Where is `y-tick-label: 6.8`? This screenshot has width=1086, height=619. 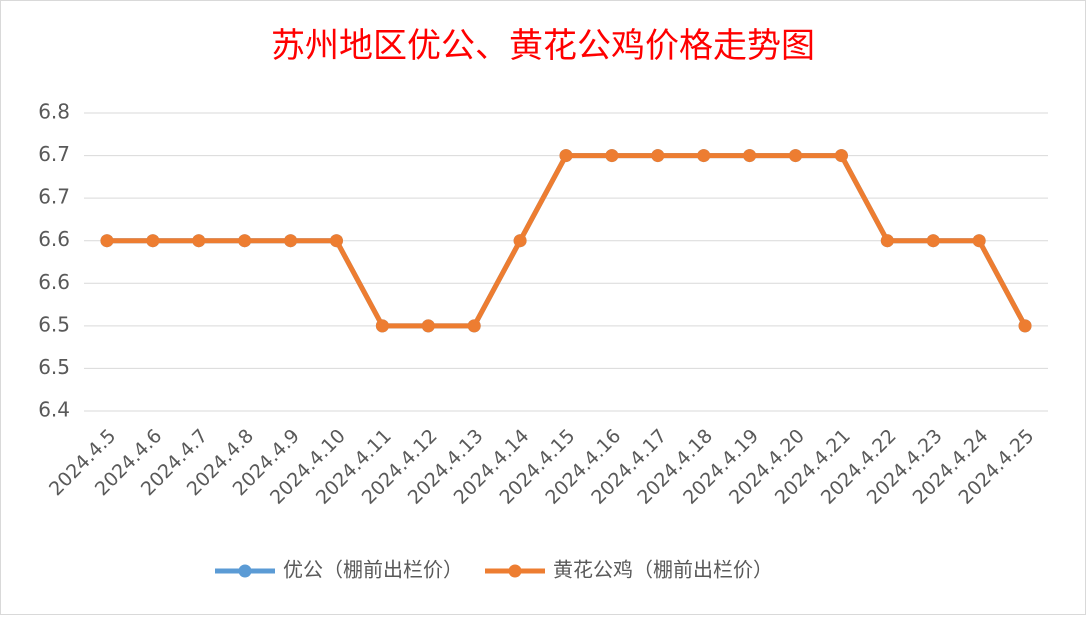 y-tick-label: 6.8 is located at coordinates (54, 112).